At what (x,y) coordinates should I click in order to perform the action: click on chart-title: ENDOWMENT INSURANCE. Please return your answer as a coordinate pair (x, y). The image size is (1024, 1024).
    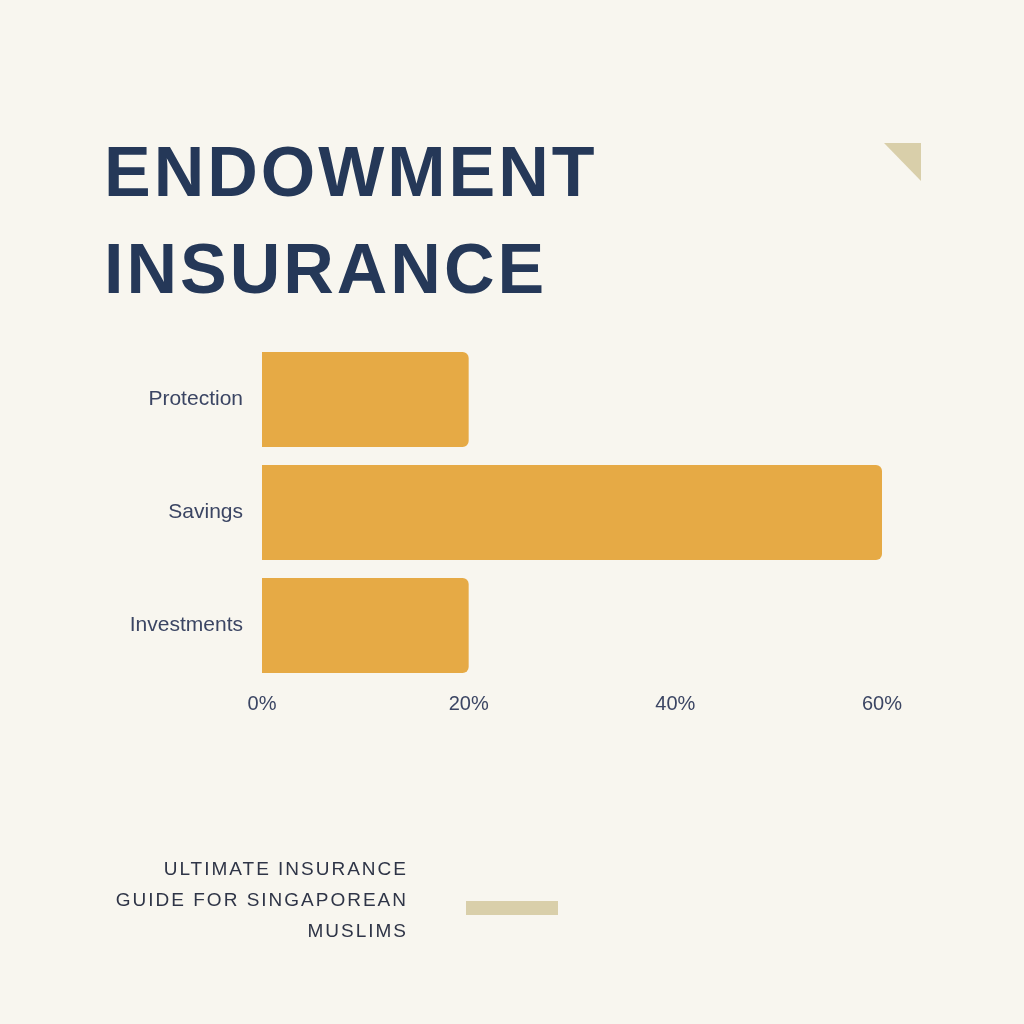
    Looking at the image, I should click on (351, 221).